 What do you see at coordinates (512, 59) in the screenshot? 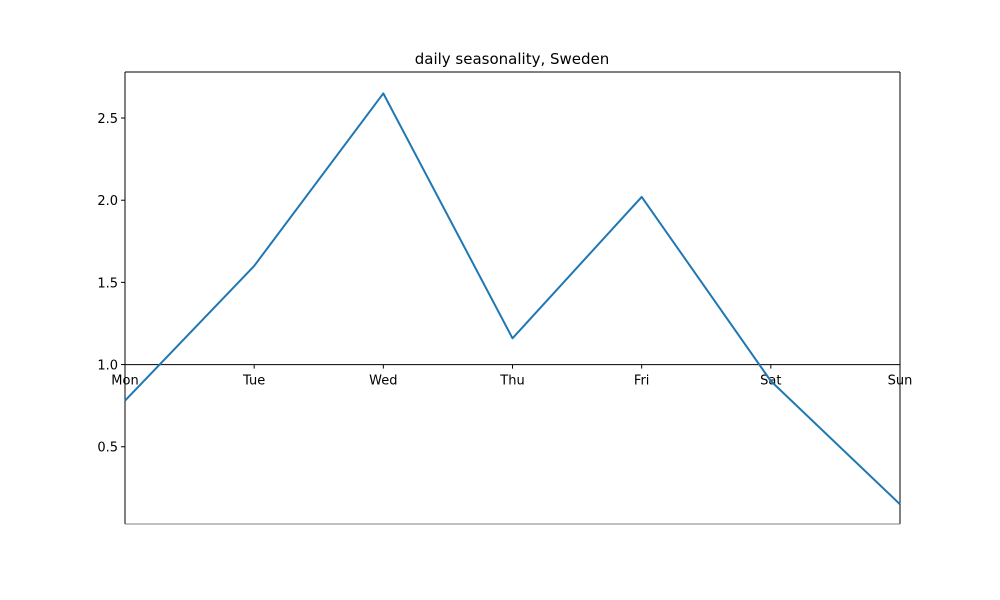
I see `chart-title: daily seasonality, Sweden` at bounding box center [512, 59].